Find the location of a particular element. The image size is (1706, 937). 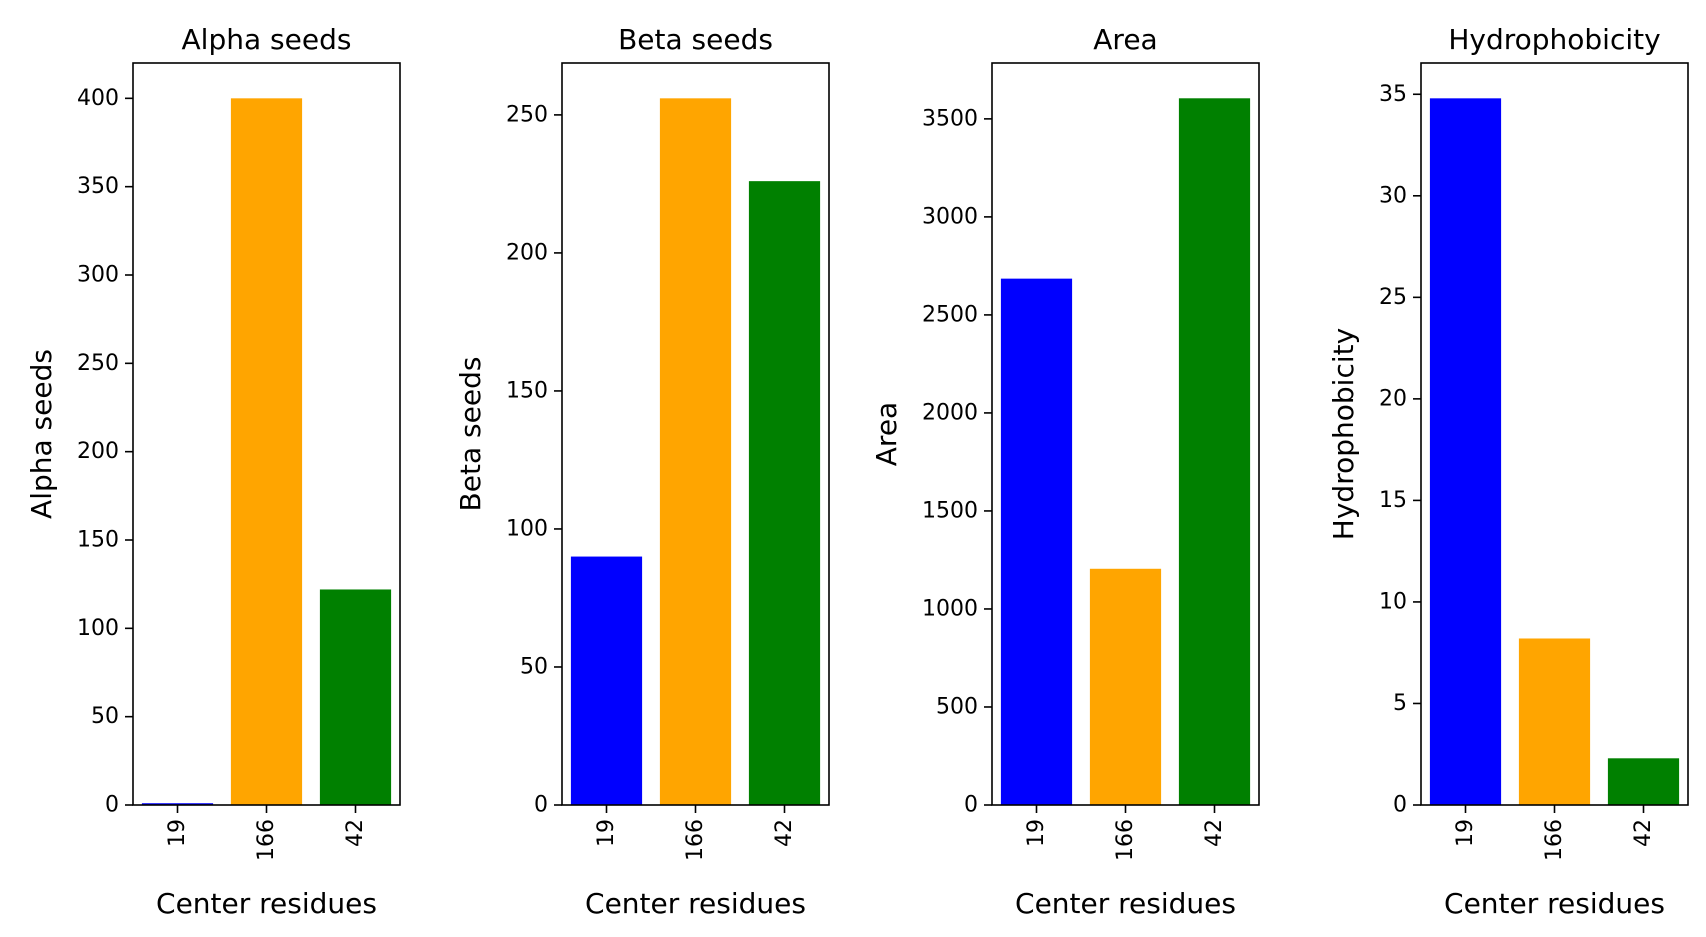

chart-title: Beta seeds is located at coordinates (695, 39).